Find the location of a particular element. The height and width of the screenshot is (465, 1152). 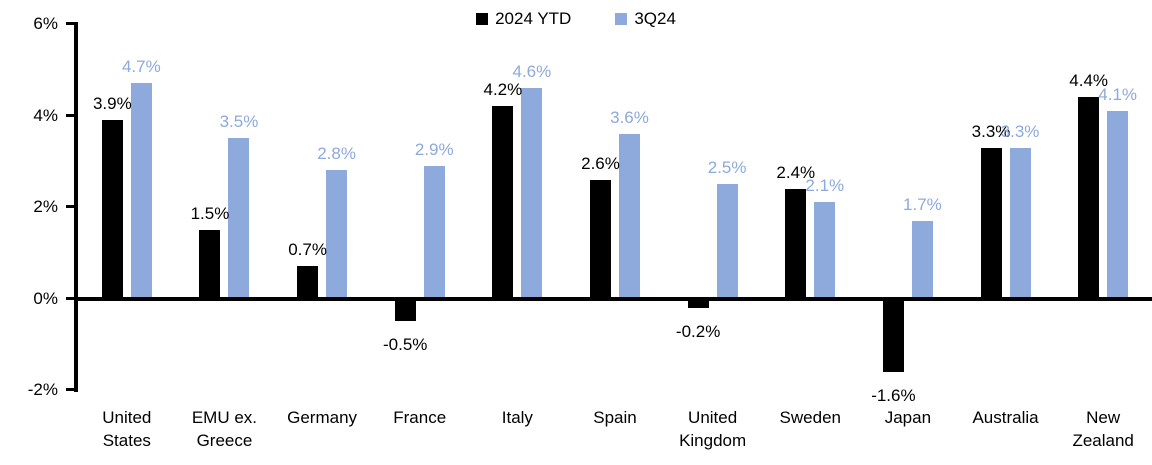

bar-value-label: 2.8% is located at coordinates (336, 154).